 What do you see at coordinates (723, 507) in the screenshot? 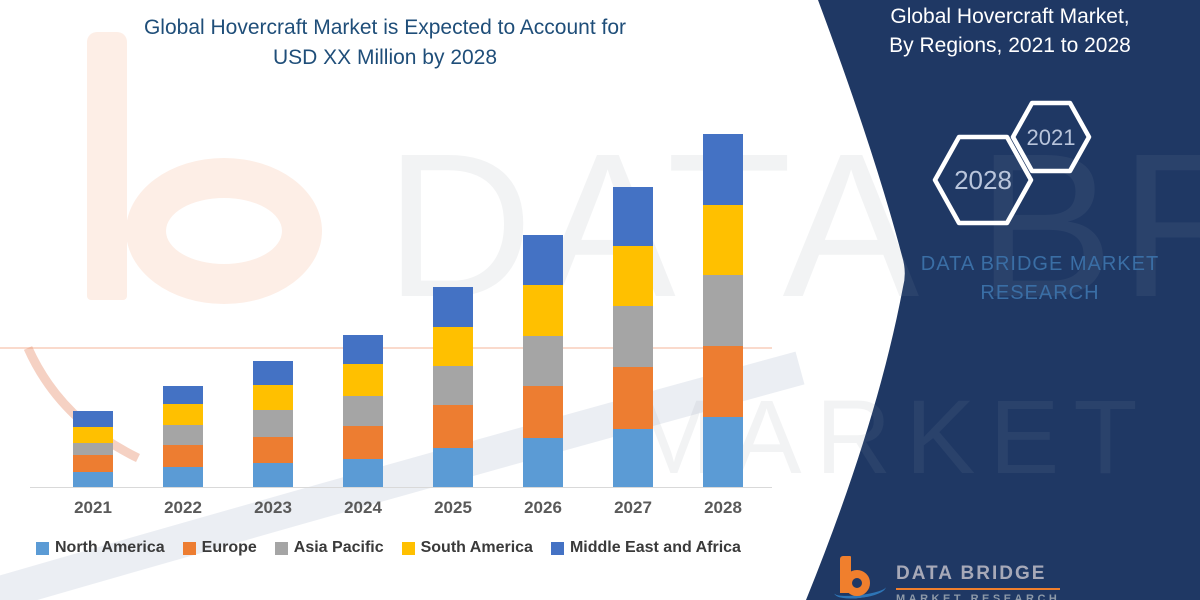
I see `x-axis-label-2028: 2028` at bounding box center [723, 507].